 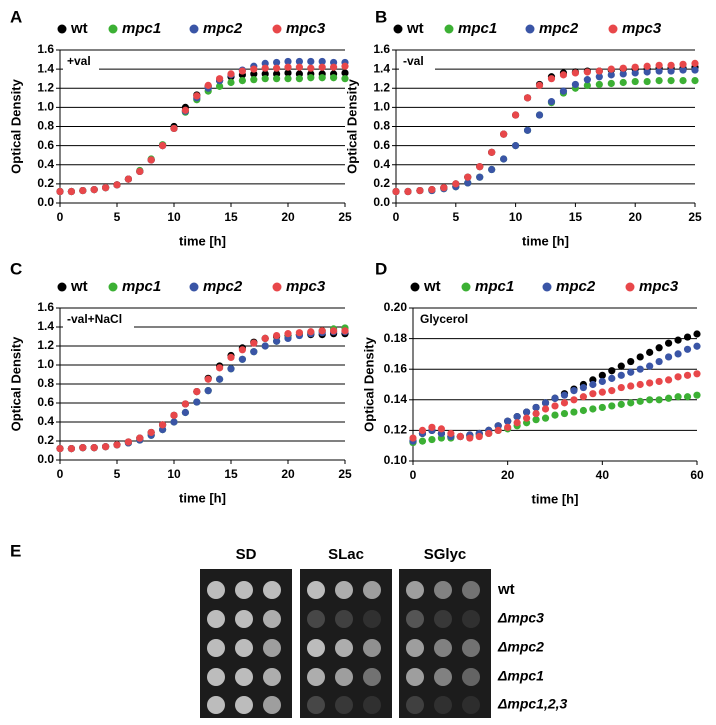 What do you see at coordinates (381, 49) in the screenshot?
I see `y-tick-label: 1.6` at bounding box center [381, 49].